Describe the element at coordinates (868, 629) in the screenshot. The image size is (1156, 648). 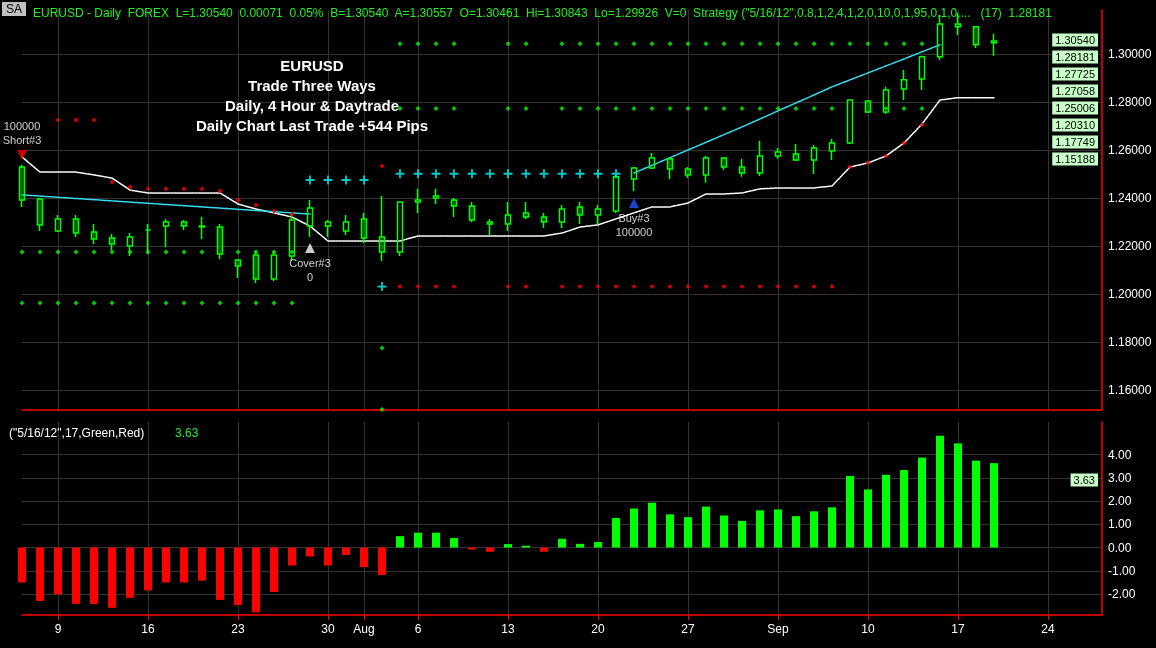
I see `x-tick-label: 10` at that location.